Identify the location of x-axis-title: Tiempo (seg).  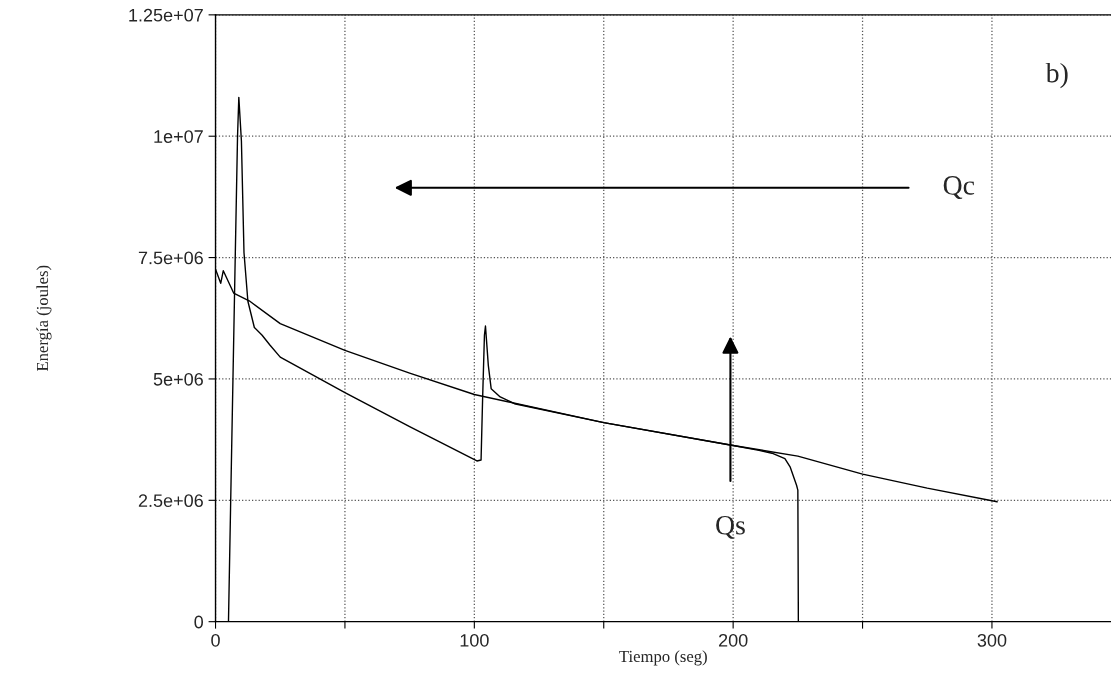
(663, 658).